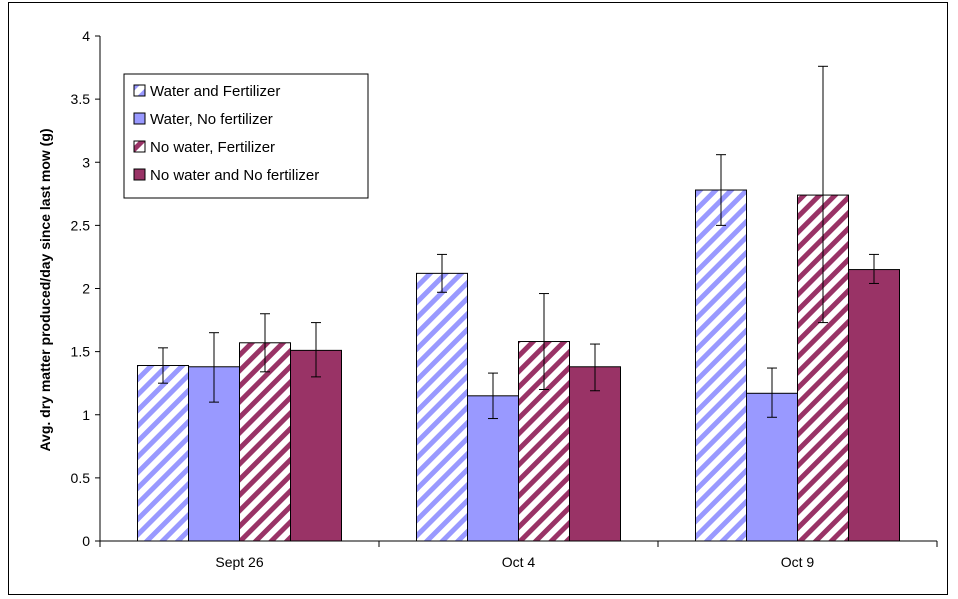  What do you see at coordinates (211, 119) in the screenshot?
I see `legend-label: Water, No fertilizer` at bounding box center [211, 119].